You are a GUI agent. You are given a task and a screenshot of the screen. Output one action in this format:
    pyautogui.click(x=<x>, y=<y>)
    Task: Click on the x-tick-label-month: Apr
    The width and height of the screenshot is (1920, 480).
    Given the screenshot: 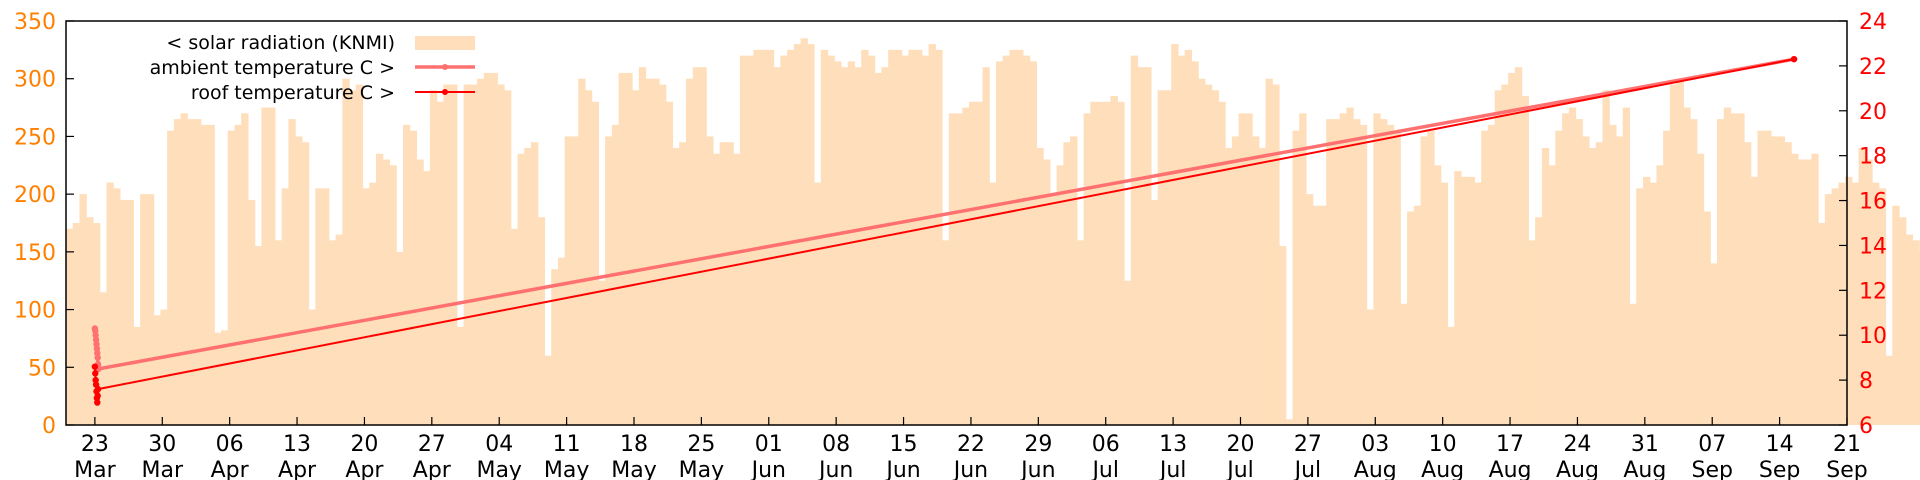 What is the action you would take?
    pyautogui.click(x=364, y=469)
    